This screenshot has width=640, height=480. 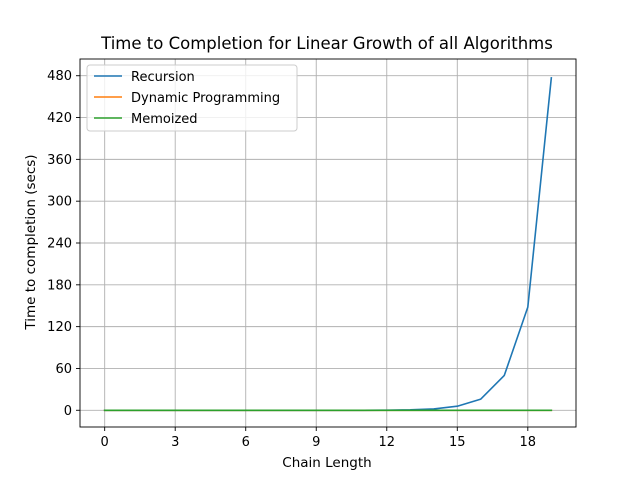 What do you see at coordinates (175, 442) in the screenshot?
I see `x-tick-label: 3` at bounding box center [175, 442].